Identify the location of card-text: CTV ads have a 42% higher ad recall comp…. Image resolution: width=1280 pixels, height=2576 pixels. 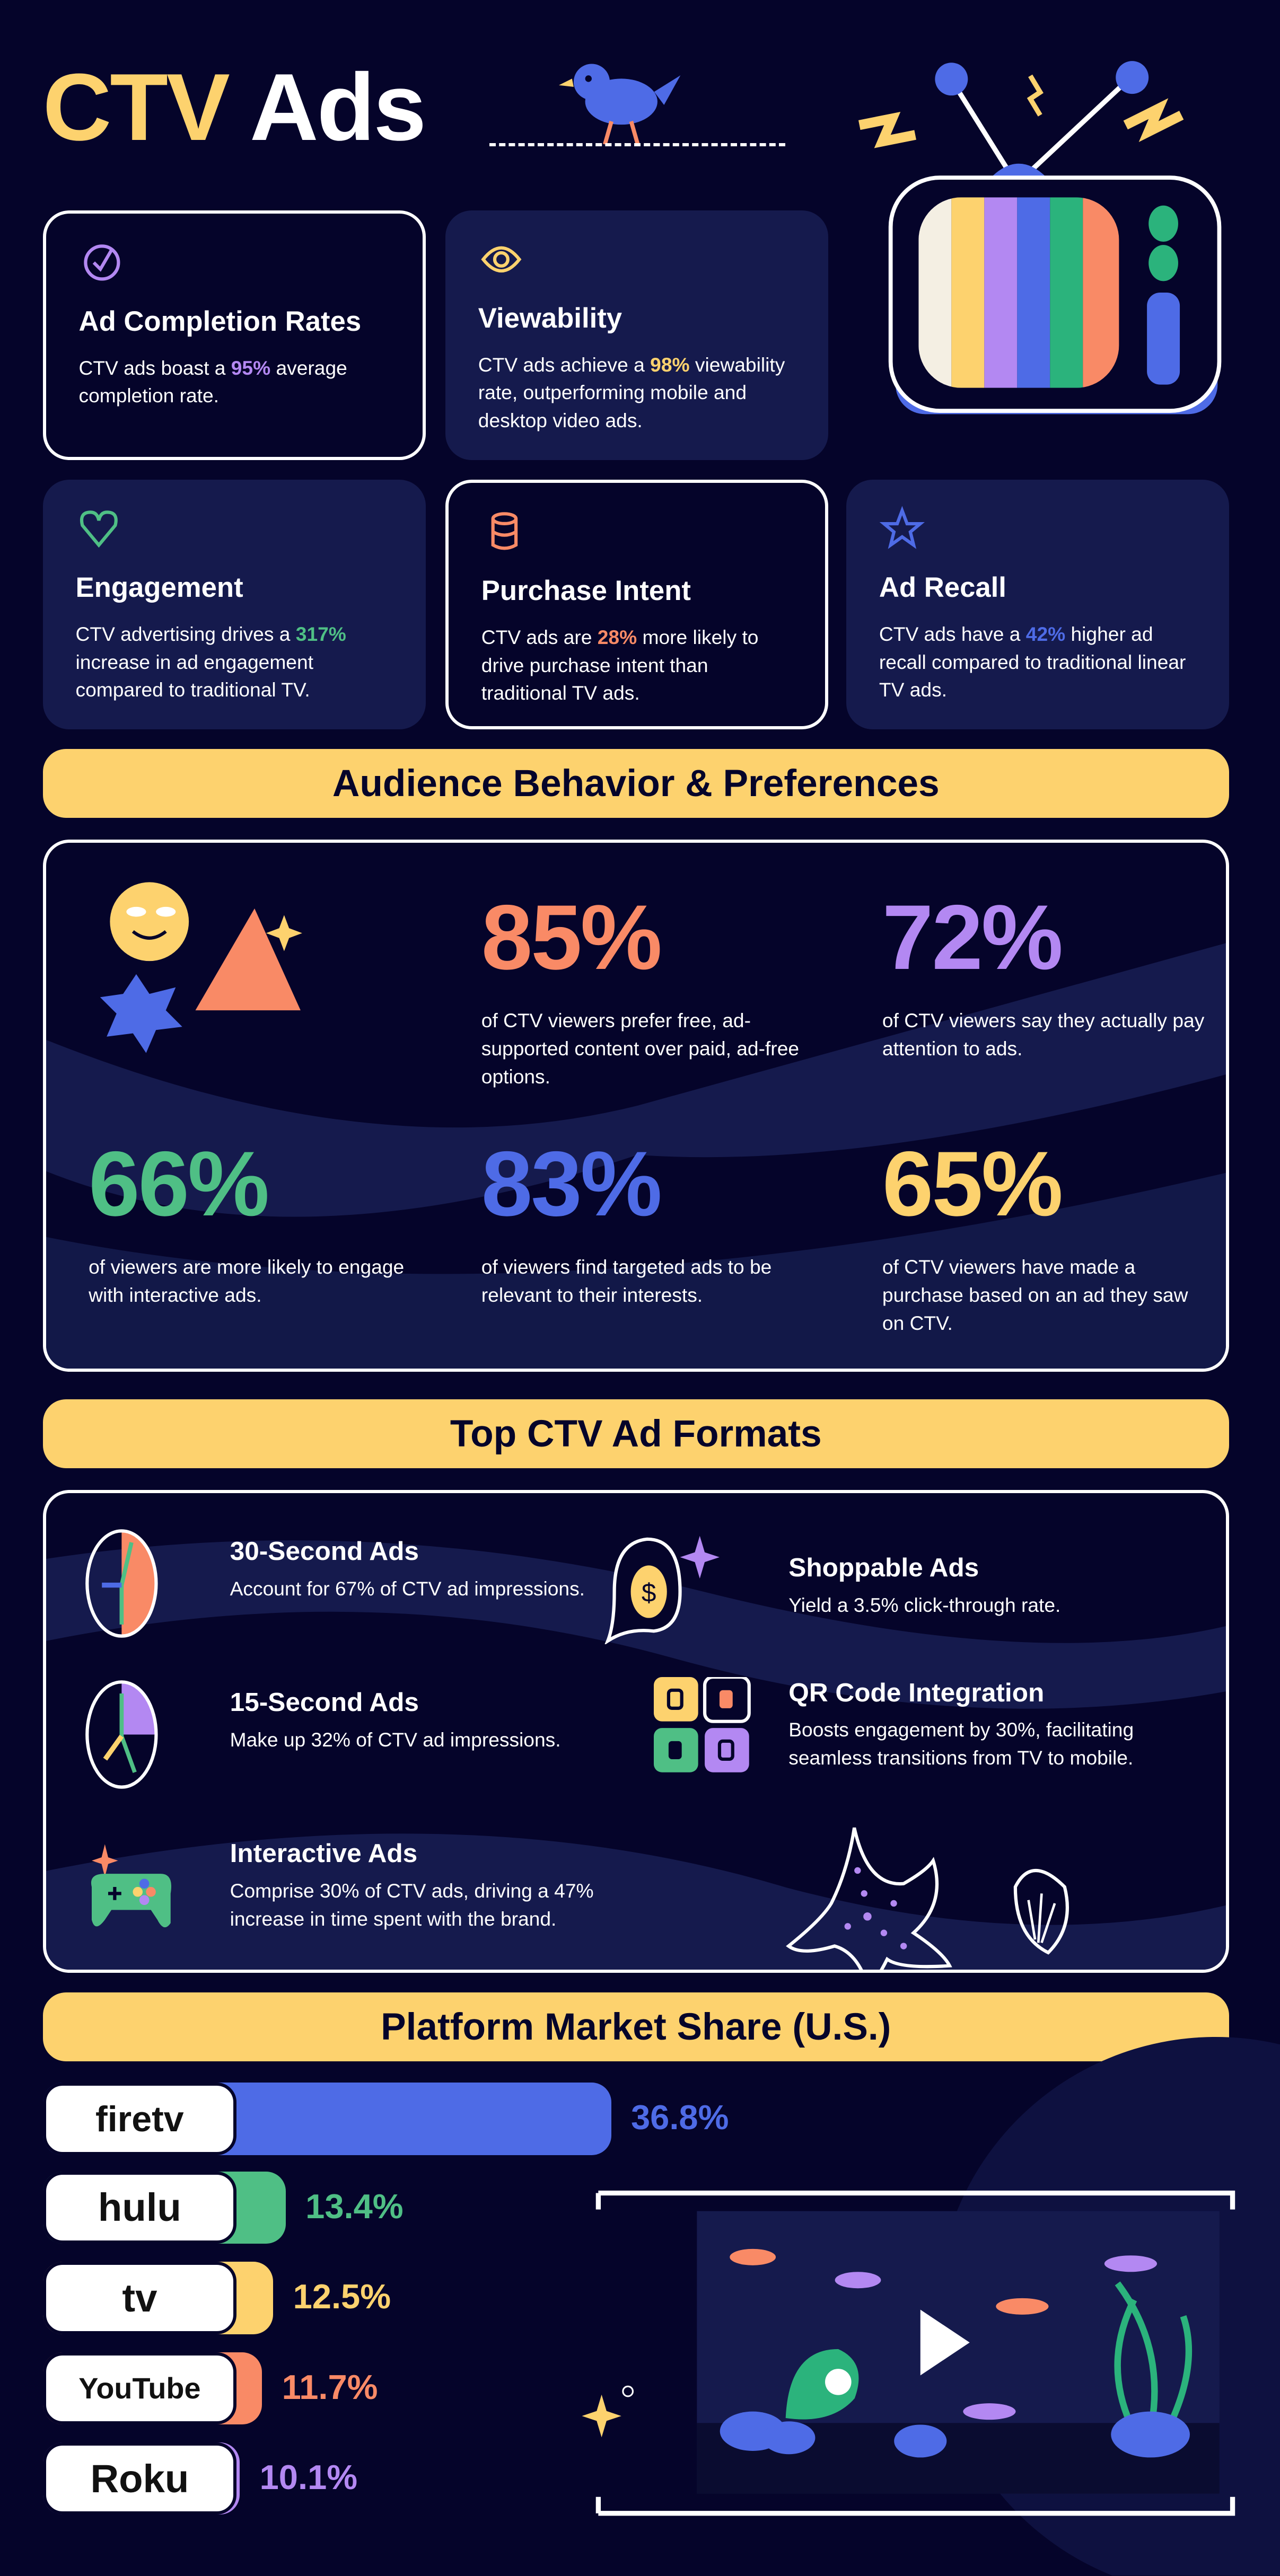
(1032, 661).